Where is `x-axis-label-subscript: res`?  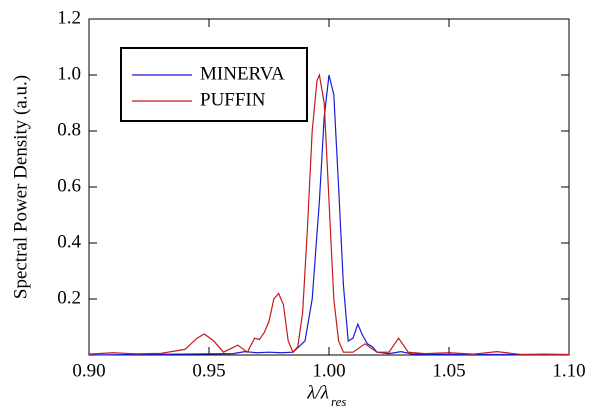
x-axis-label-subscript: res is located at coordinates (338, 401).